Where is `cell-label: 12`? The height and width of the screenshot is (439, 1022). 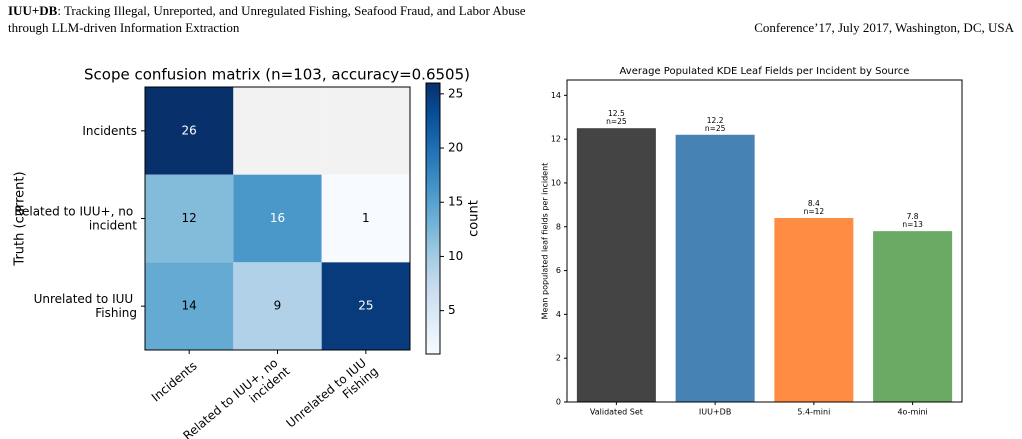
cell-label: 12 is located at coordinates (189, 218).